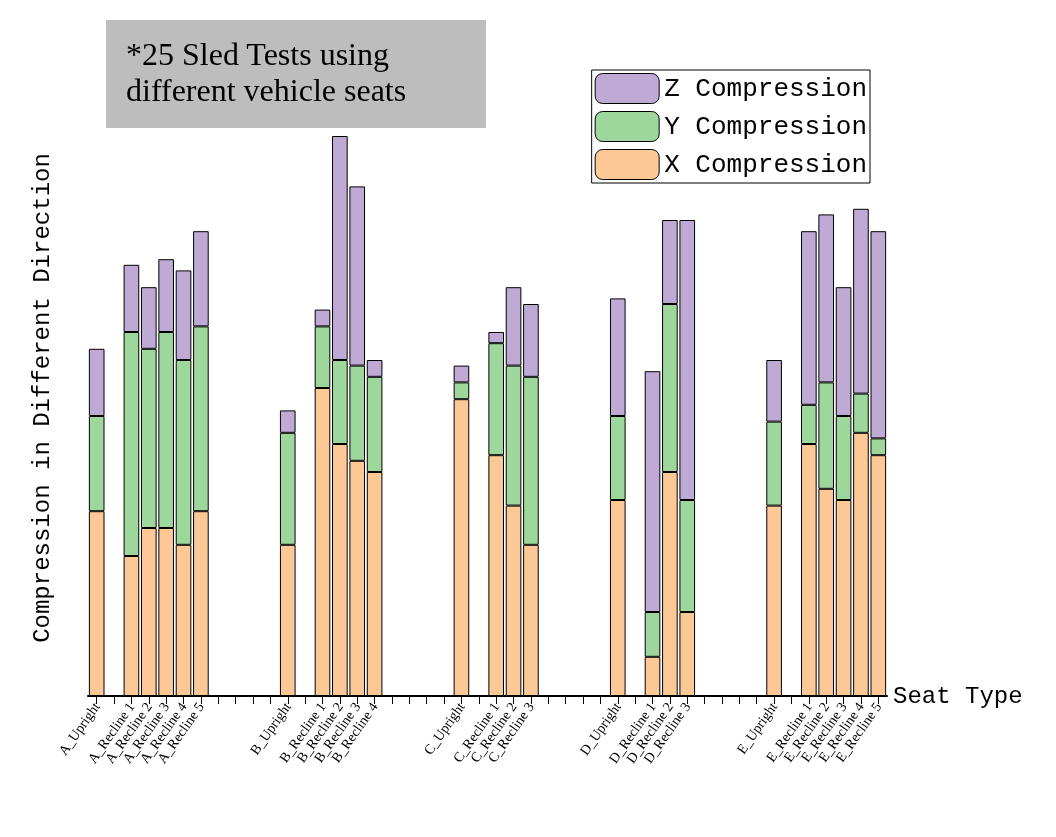  Describe the element at coordinates (266, 72) in the screenshot. I see `text: *25 Sled Tests using different vehicle seats` at that location.